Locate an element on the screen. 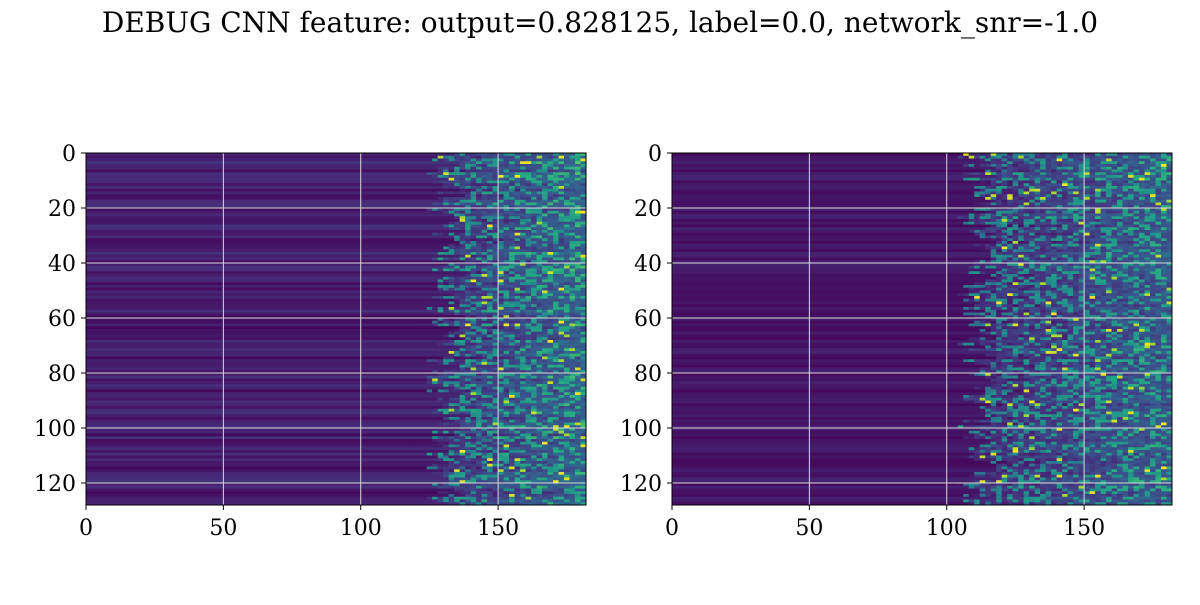 The height and width of the screenshot is (605, 1200). y-tick-label: 80 is located at coordinates (62, 374).